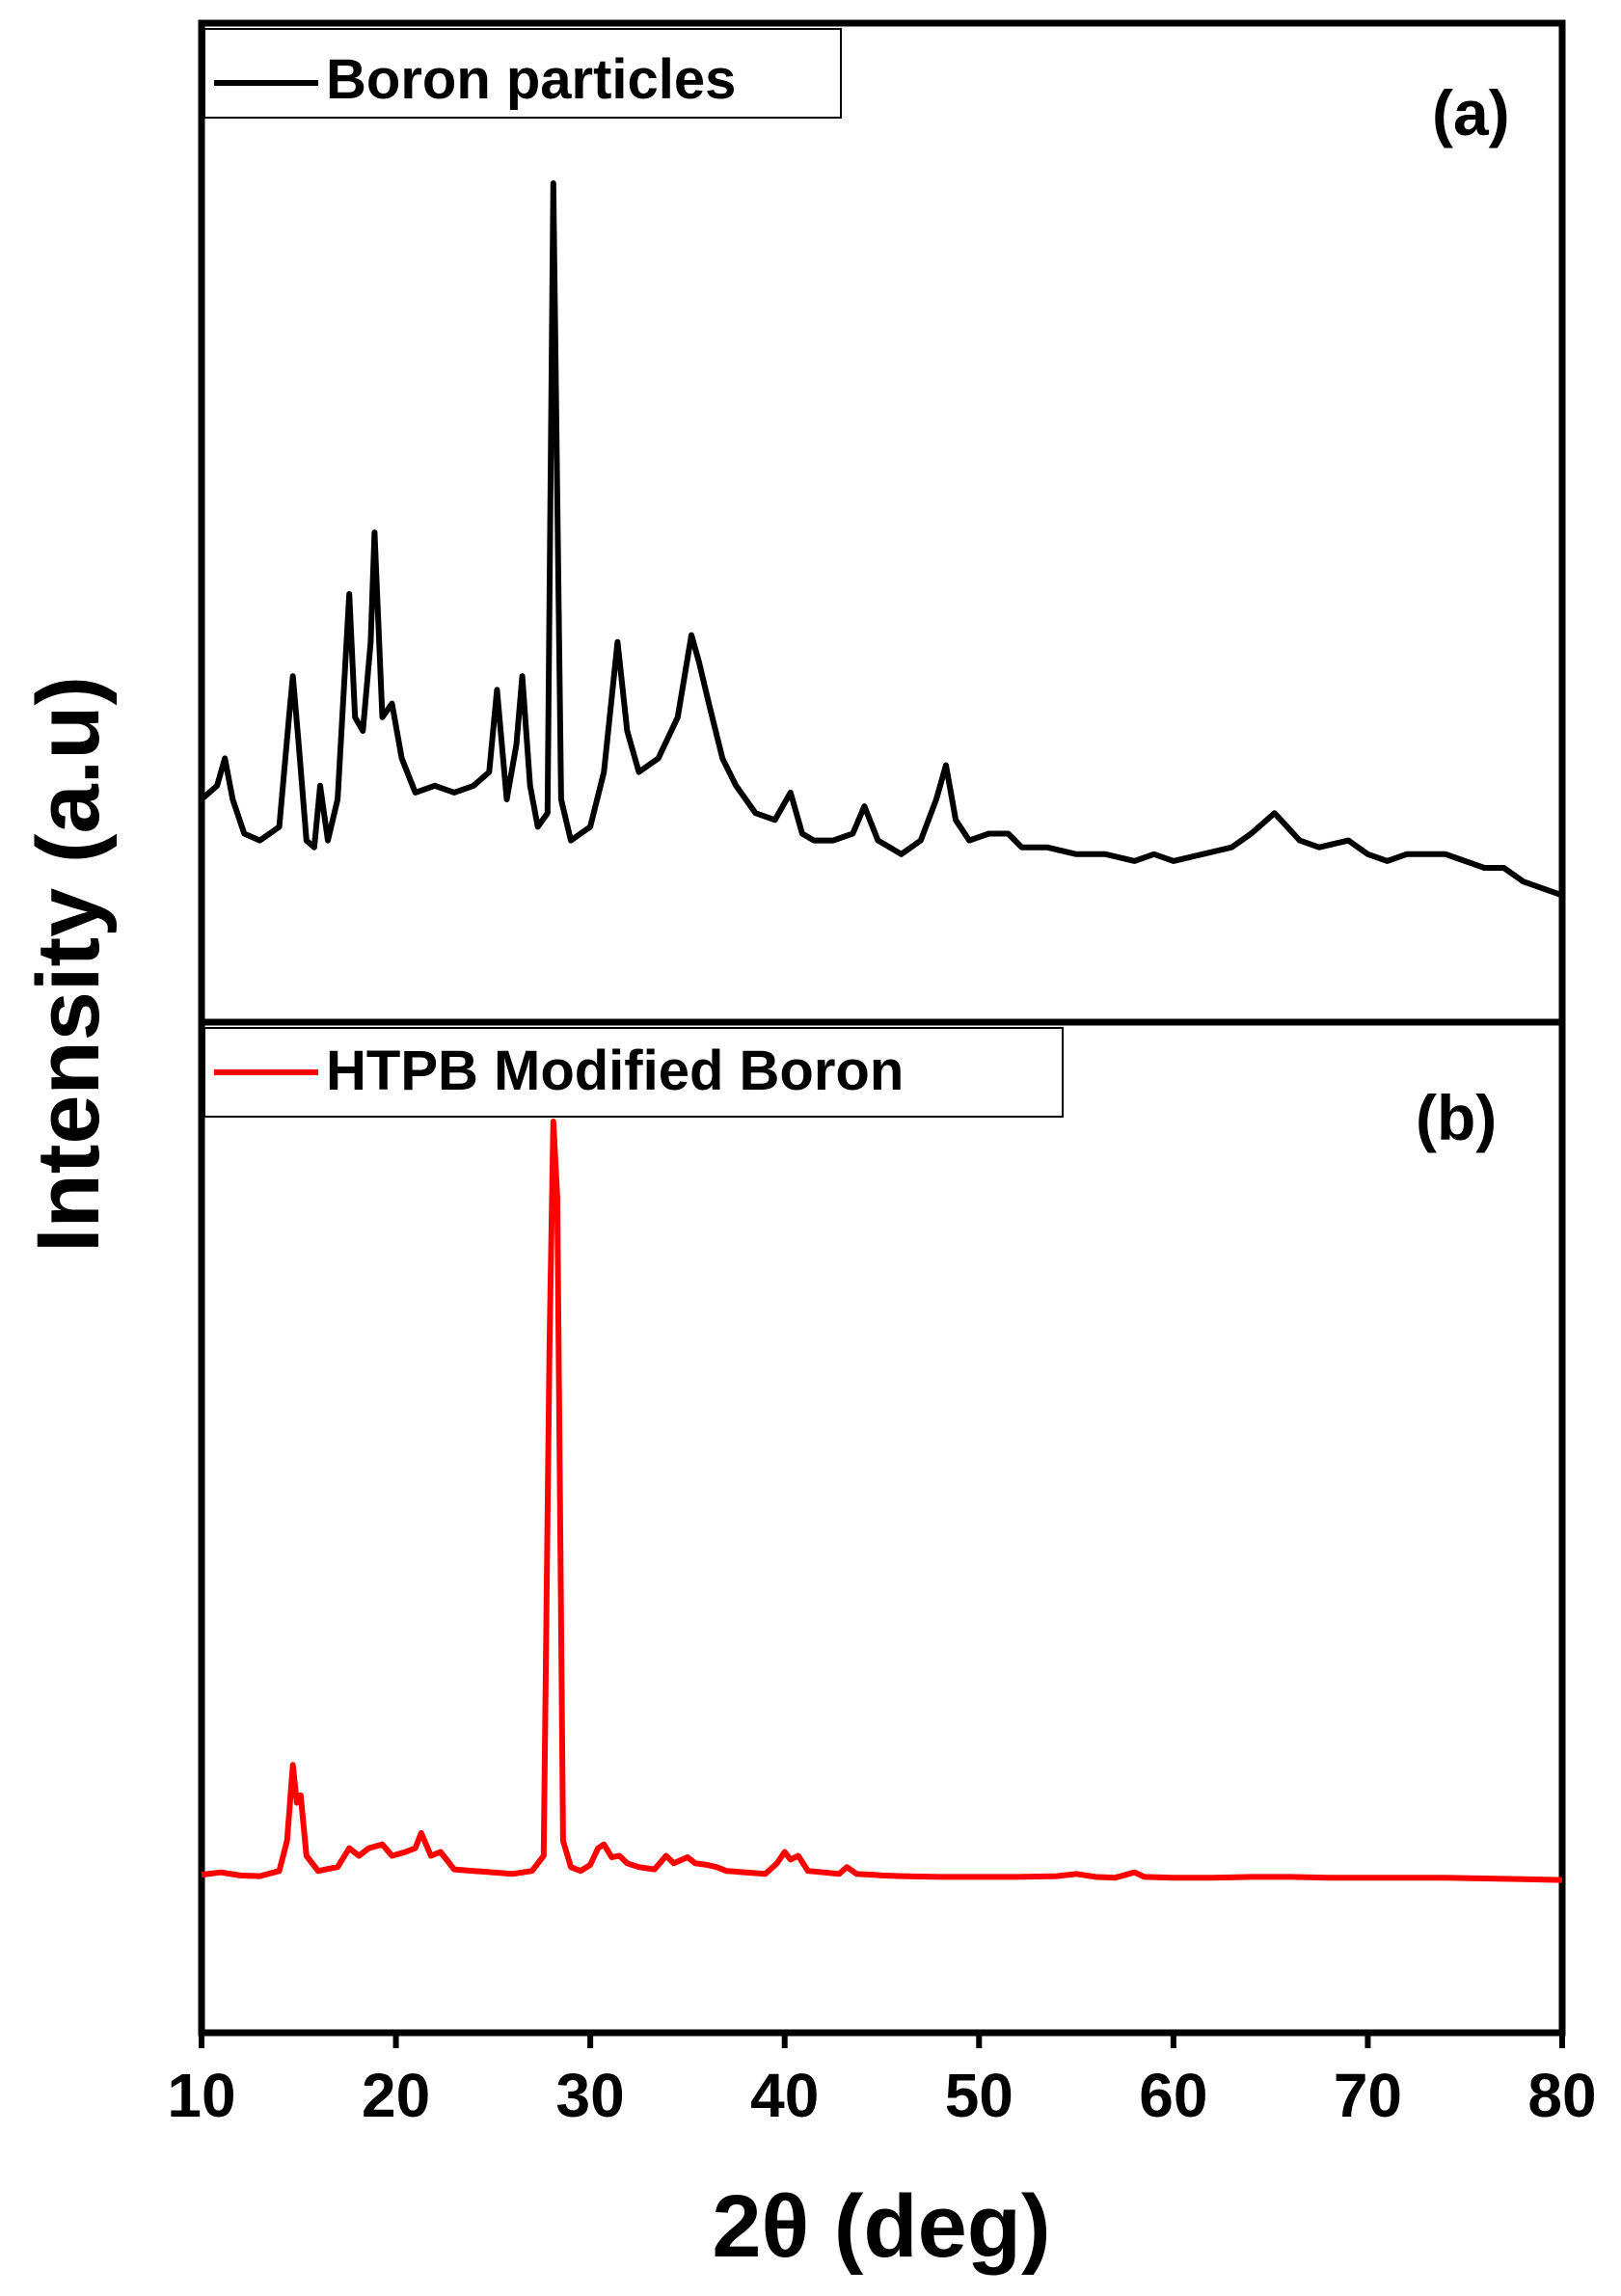 This screenshot has width=1621, height=2296. Describe the element at coordinates (979, 2095) in the screenshot. I see `x-tick-label-50: 50` at that location.